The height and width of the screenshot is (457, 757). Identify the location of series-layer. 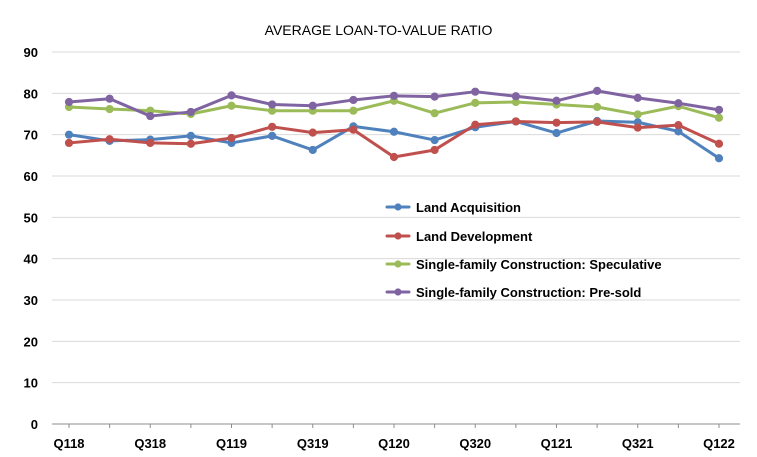
(394, 124).